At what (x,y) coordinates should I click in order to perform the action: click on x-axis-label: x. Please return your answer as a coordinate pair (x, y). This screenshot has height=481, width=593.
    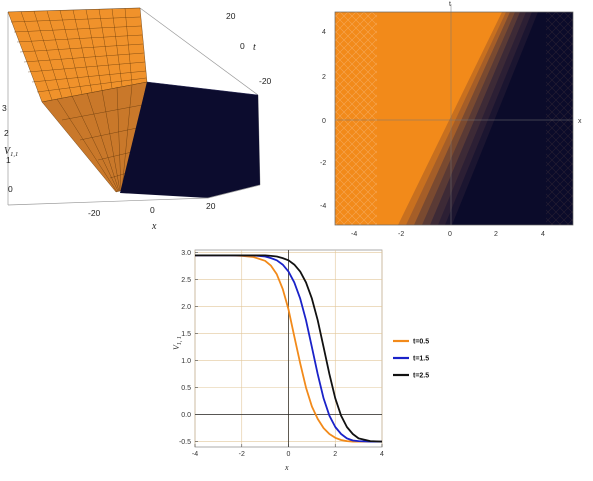
    Looking at the image, I should click on (286, 467).